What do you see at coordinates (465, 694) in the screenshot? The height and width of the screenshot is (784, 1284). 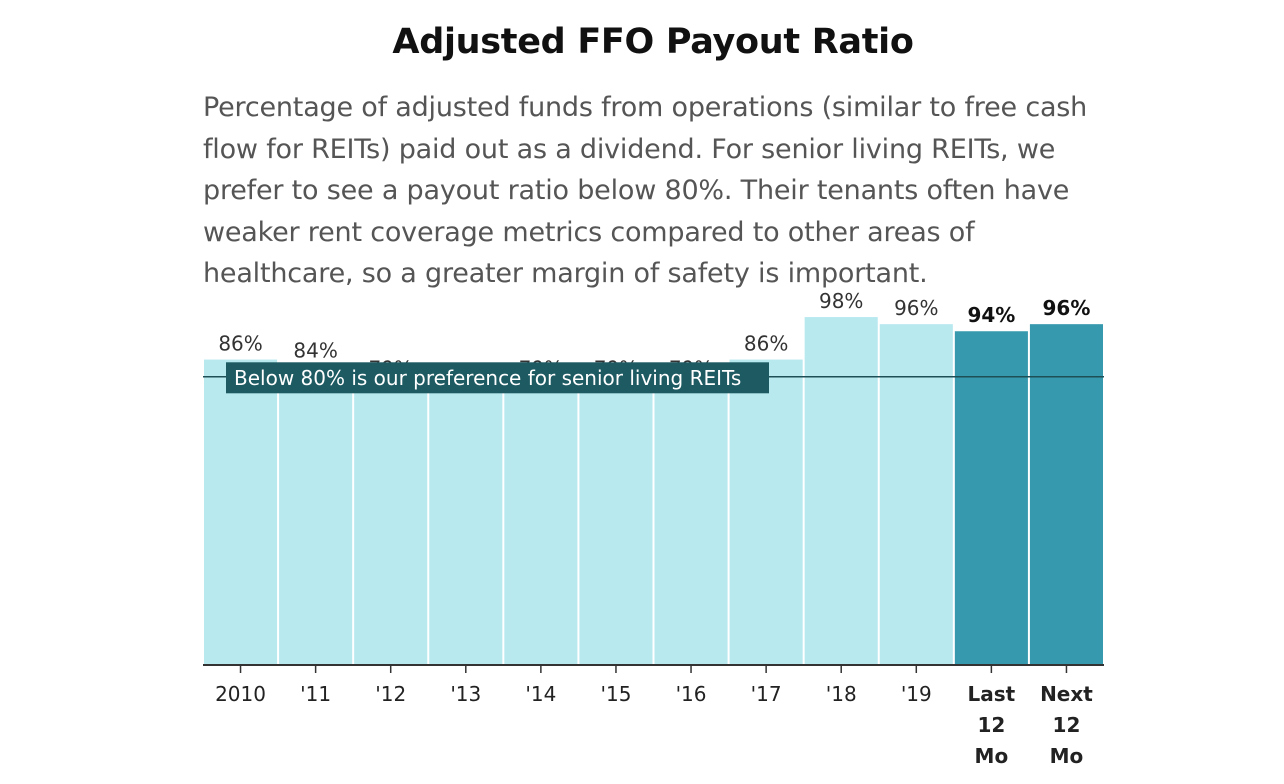 I see `x-tick-label: '13` at bounding box center [465, 694].